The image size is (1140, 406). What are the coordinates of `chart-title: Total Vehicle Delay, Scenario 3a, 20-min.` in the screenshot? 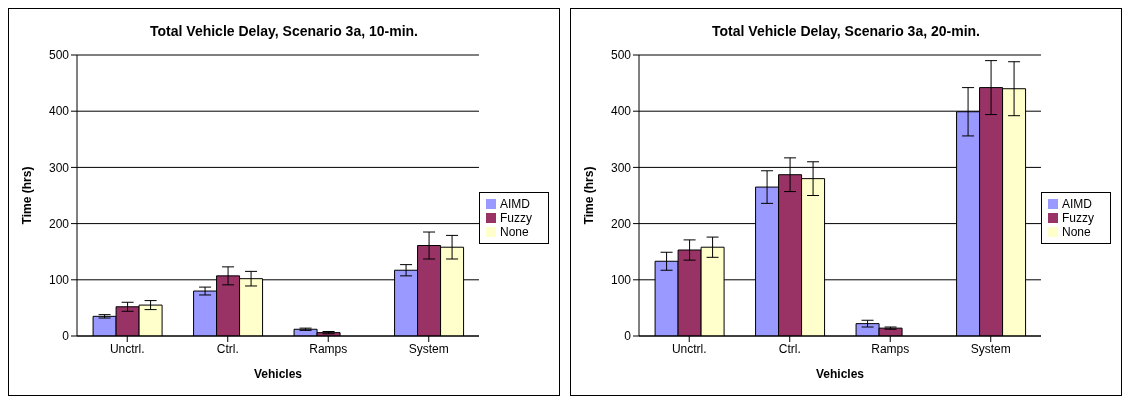 It's located at (846, 31).